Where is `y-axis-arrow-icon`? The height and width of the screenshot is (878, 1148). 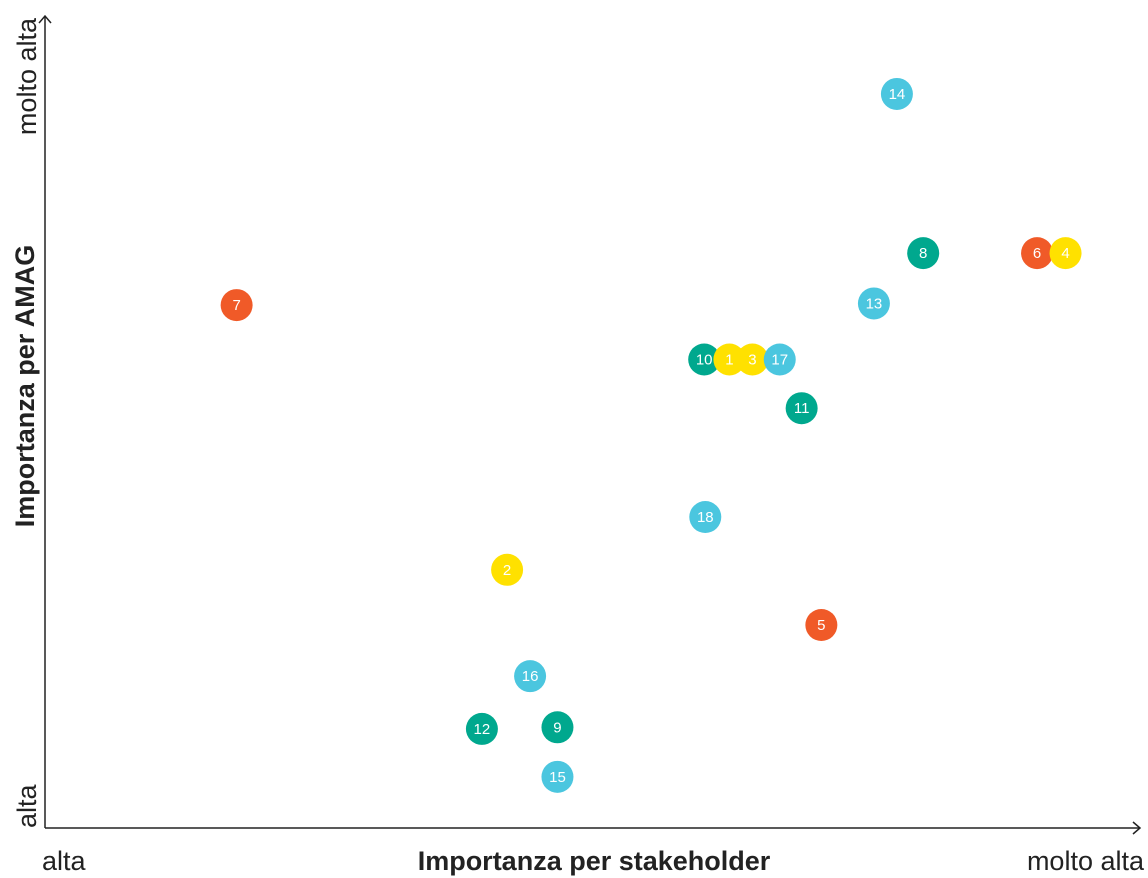 y-axis-arrow-icon is located at coordinates (45, 19).